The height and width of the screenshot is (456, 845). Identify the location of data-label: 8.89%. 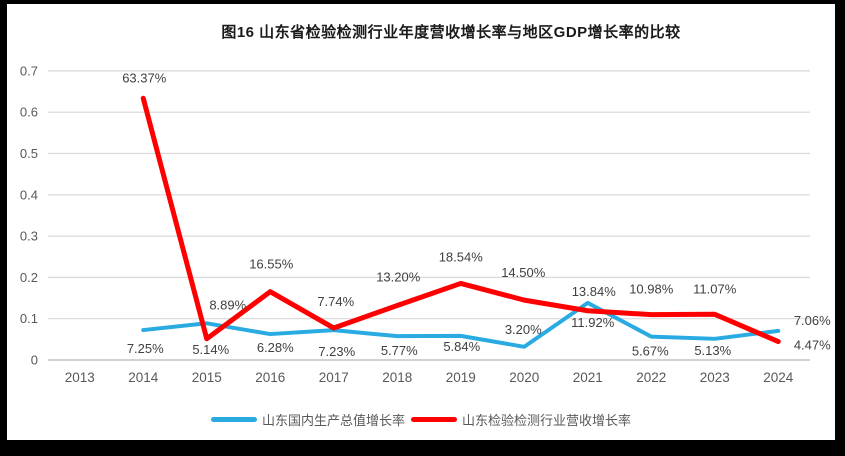
(227, 304).